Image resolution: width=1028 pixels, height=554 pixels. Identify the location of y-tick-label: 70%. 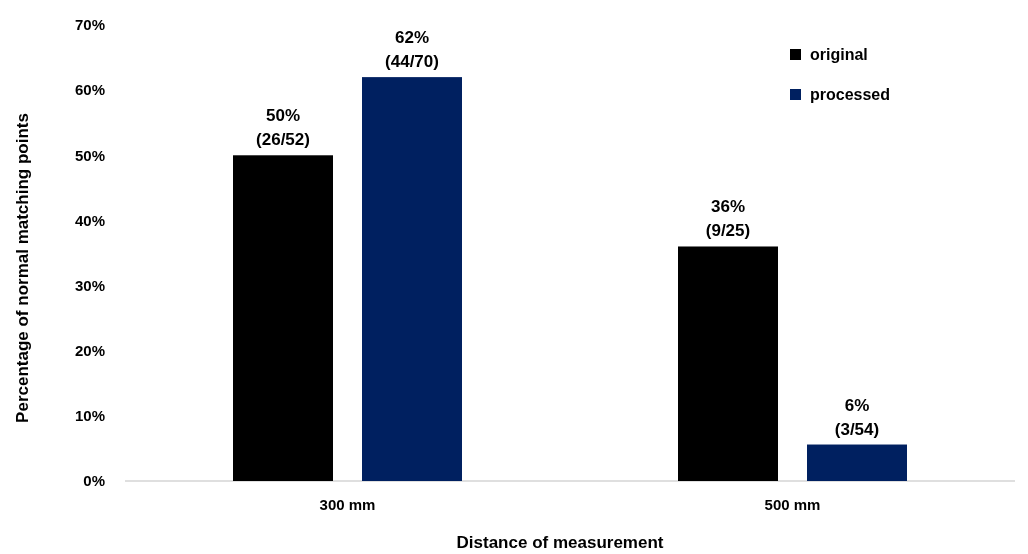
(89, 25).